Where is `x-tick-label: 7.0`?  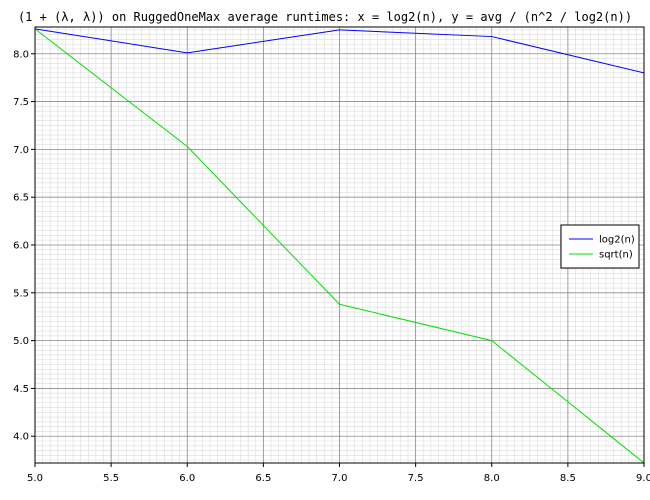
x-tick-label: 7.0 is located at coordinates (340, 478).